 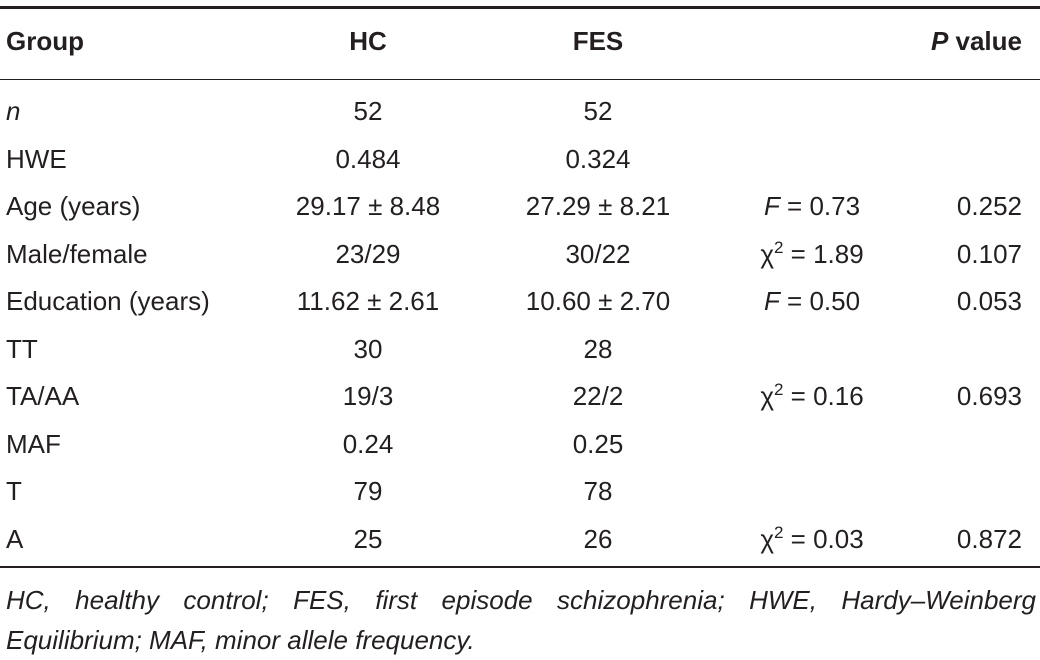 I want to click on cell-fes: 26, so click(x=598, y=538).